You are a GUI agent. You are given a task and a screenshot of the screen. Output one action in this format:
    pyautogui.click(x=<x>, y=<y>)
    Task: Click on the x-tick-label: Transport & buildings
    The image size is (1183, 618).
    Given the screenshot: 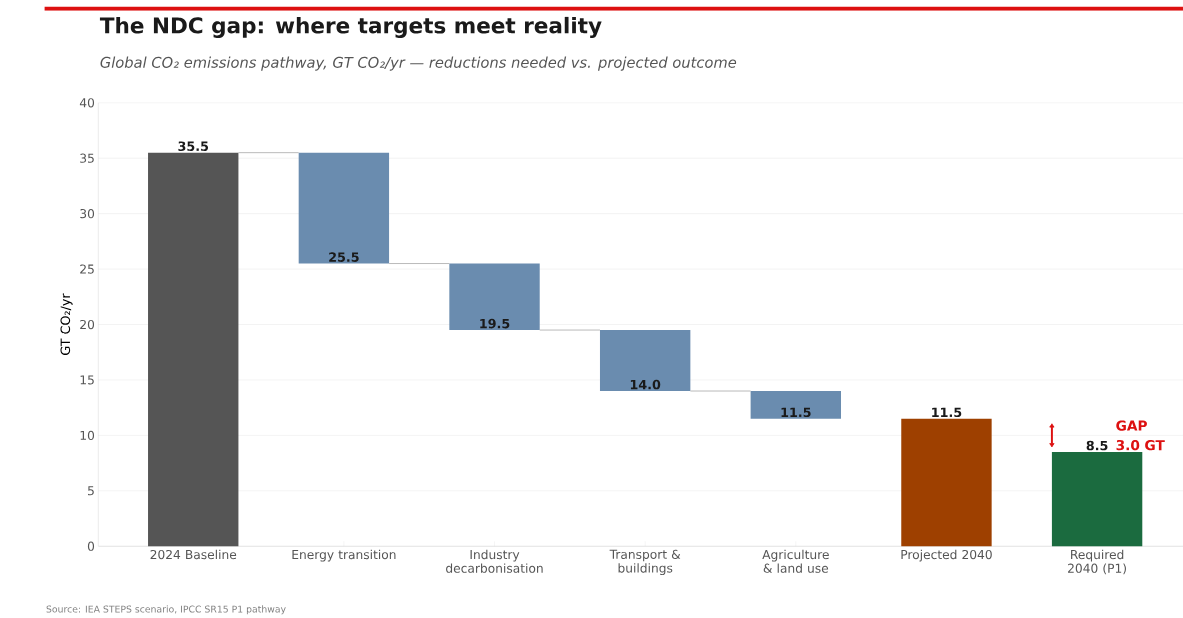 What is the action you would take?
    pyautogui.click(x=645, y=562)
    